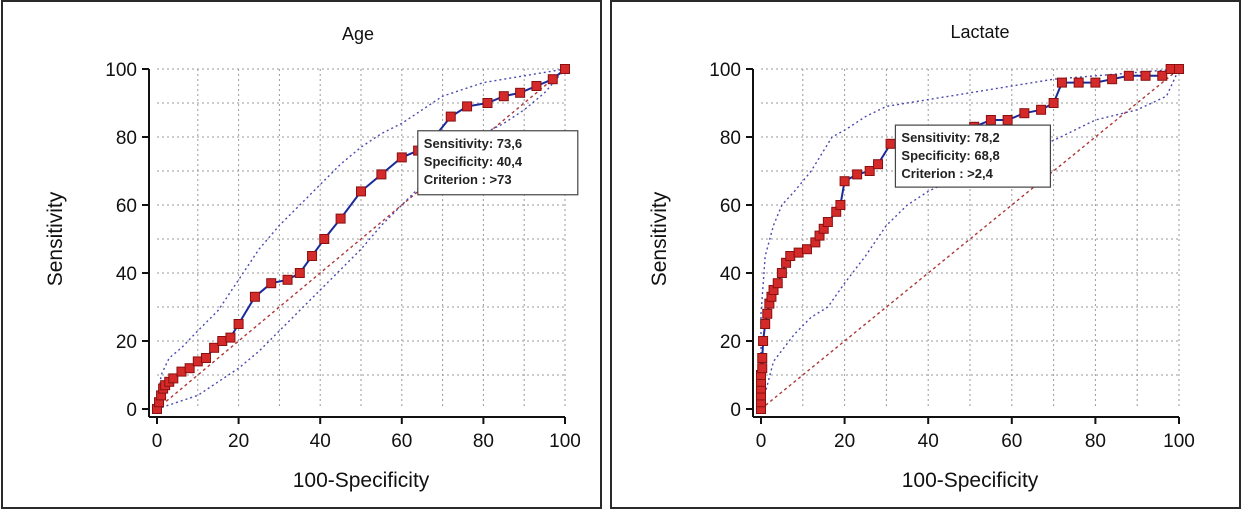 The height and width of the screenshot is (511, 1242). I want to click on annotation-line: Specificity: 40,4, so click(473, 161).